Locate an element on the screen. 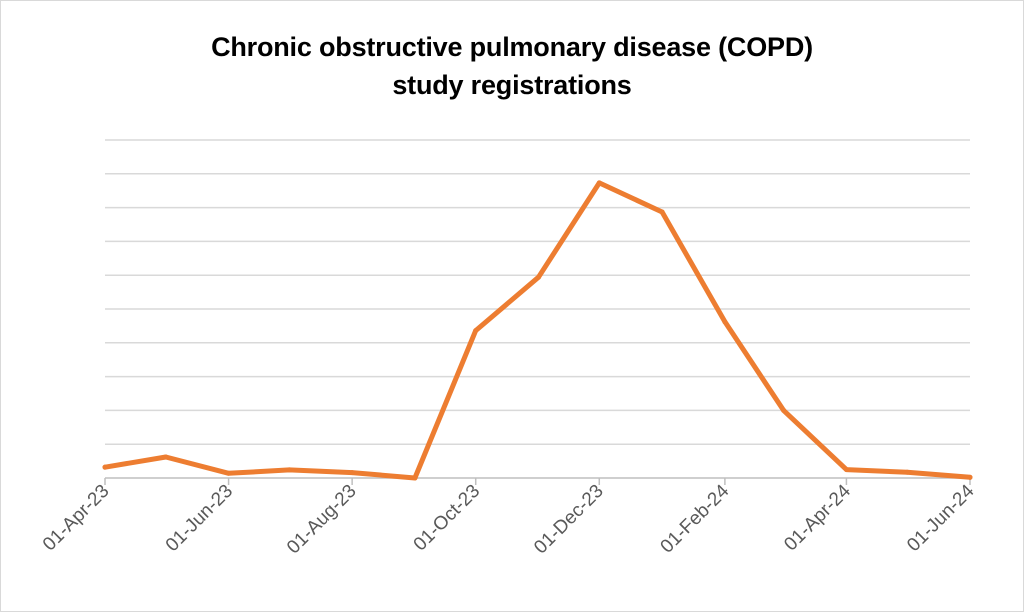  x-tick-label: 01-Apr-23 is located at coordinates (76, 518).